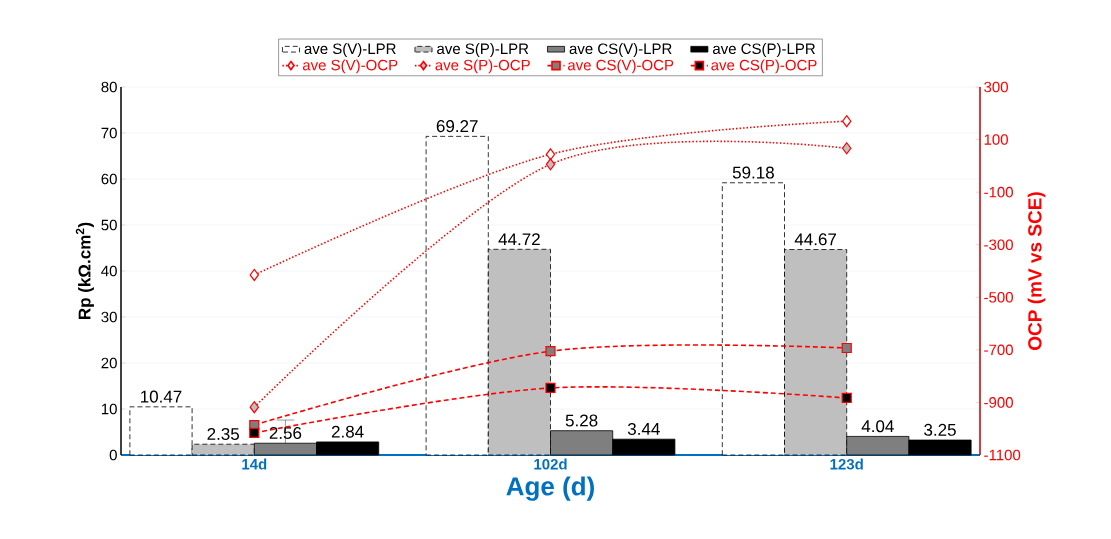 The width and height of the screenshot is (1111, 539). What do you see at coordinates (109, 179) in the screenshot?
I see `y-tick-label: 60` at bounding box center [109, 179].